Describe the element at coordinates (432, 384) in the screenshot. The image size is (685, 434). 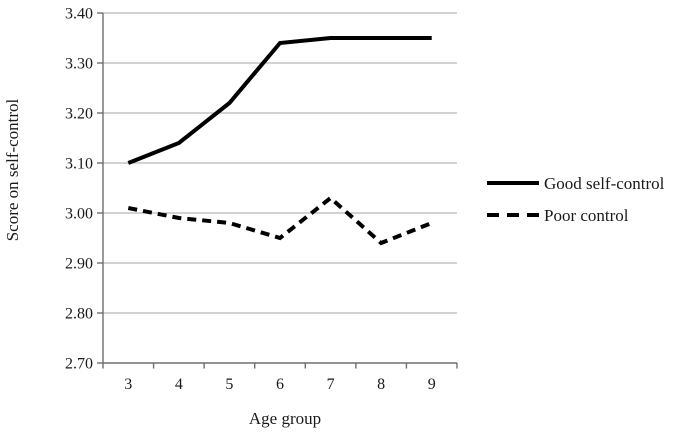
I see `x-tick-label: 9` at that location.